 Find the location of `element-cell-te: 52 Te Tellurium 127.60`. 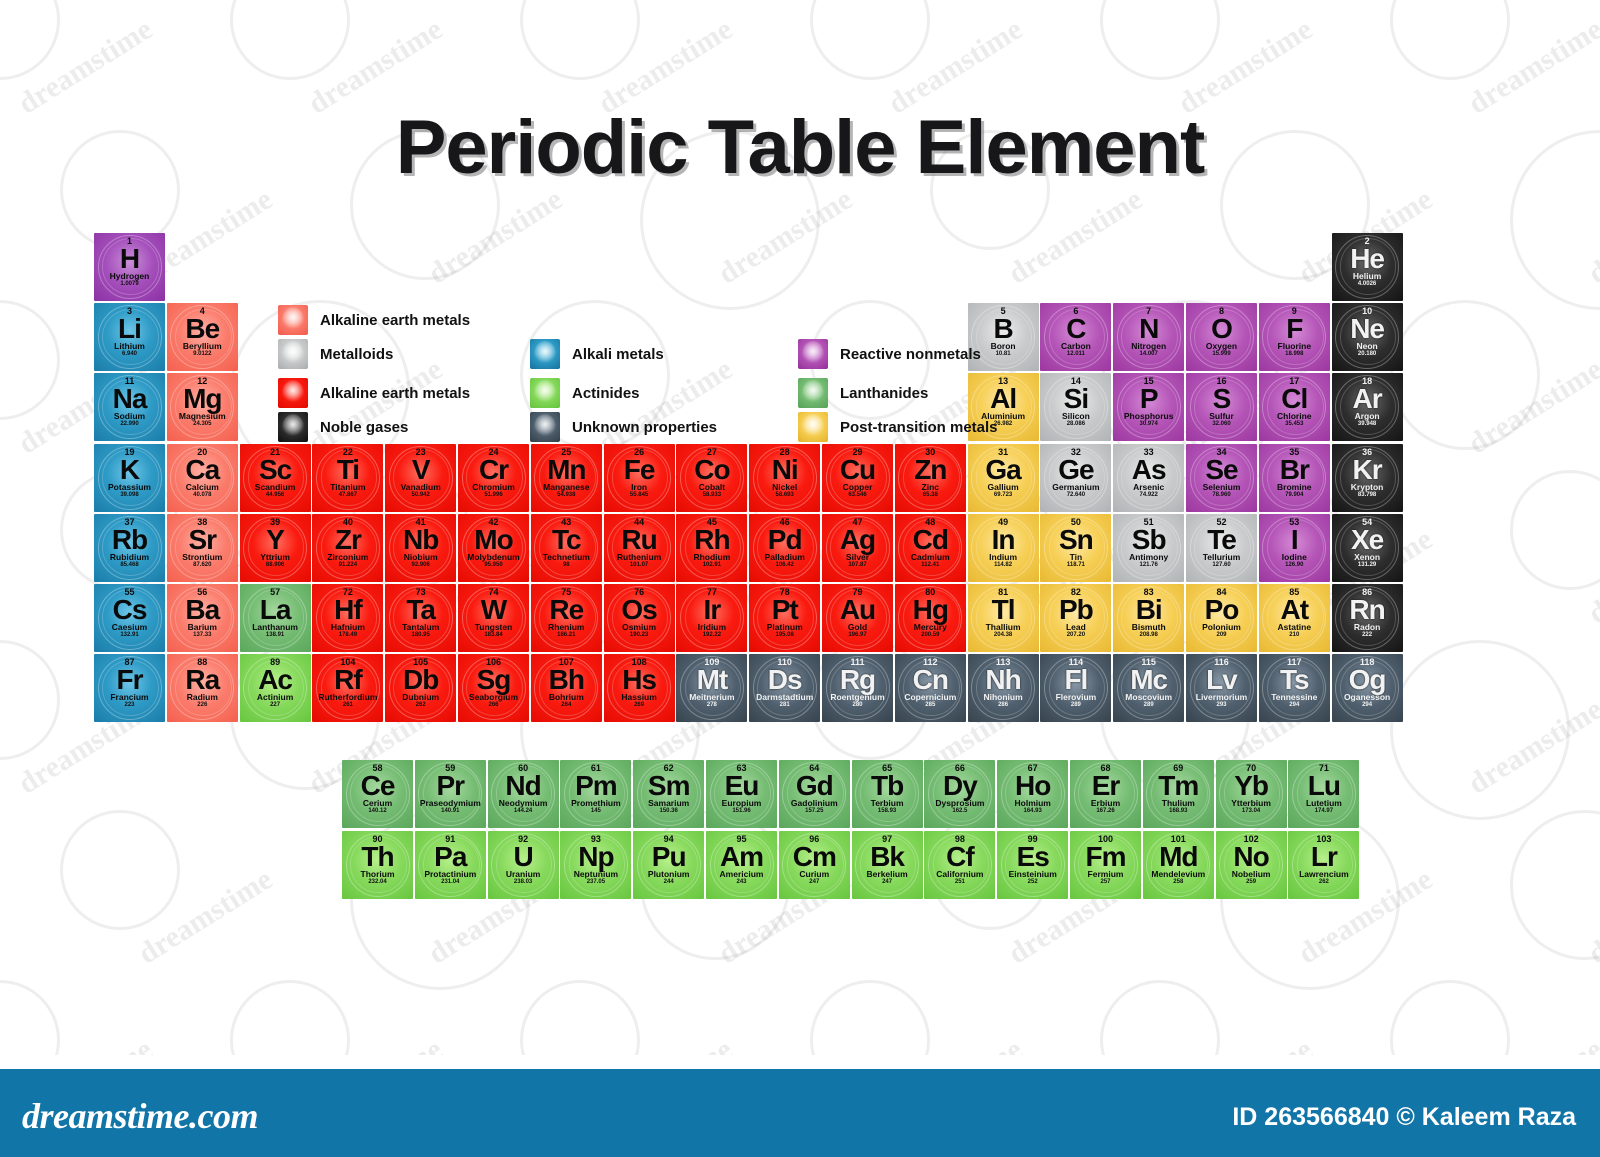

element-cell-te: 52 Te Tellurium 127.60 is located at coordinates (1221, 547).